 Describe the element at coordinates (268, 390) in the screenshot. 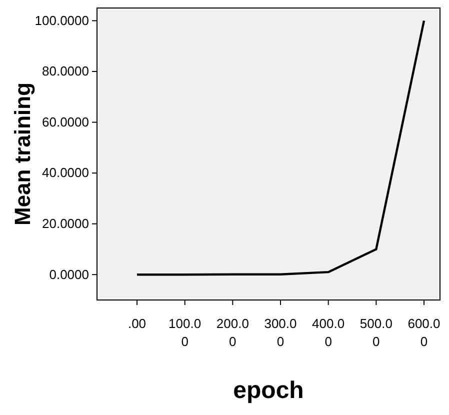

I see `x-axis-title: epoch` at that location.